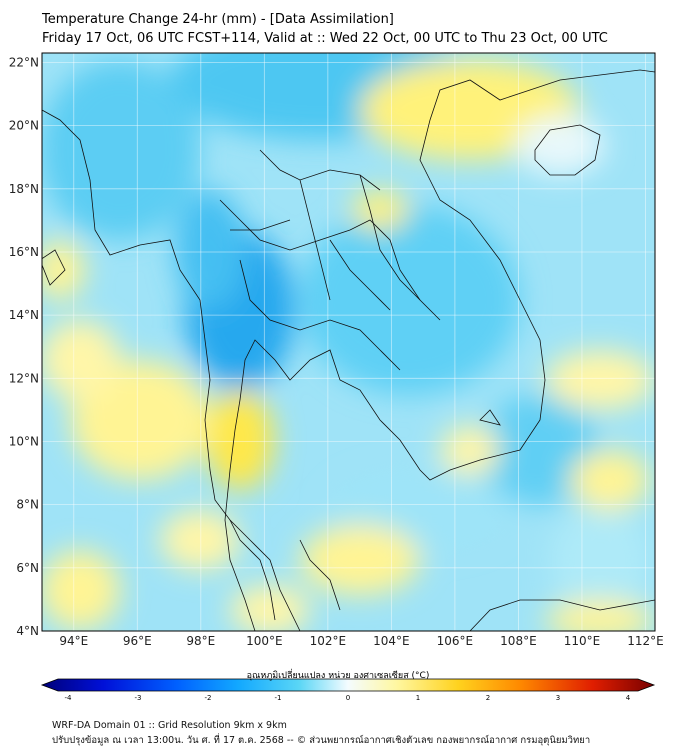 The width and height of the screenshot is (676, 756). Describe the element at coordinates (518, 641) in the screenshot. I see `lon-label: 108°E` at that location.